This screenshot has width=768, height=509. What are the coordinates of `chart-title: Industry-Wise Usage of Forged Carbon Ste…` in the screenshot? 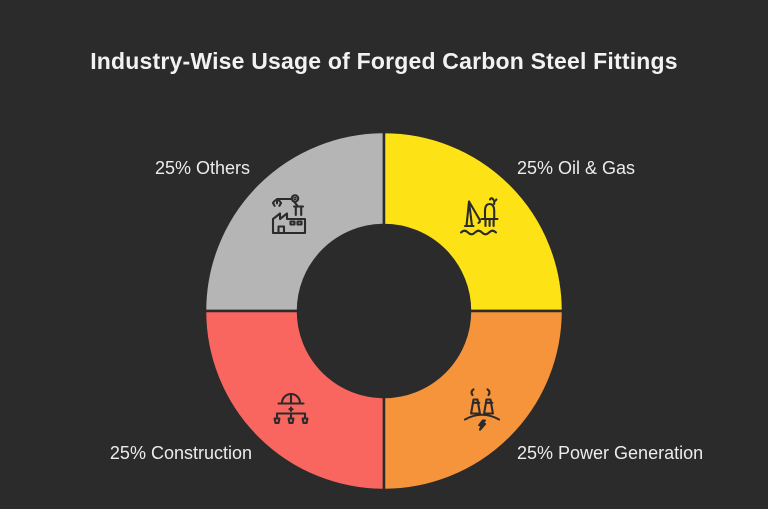 It's located at (384, 61).